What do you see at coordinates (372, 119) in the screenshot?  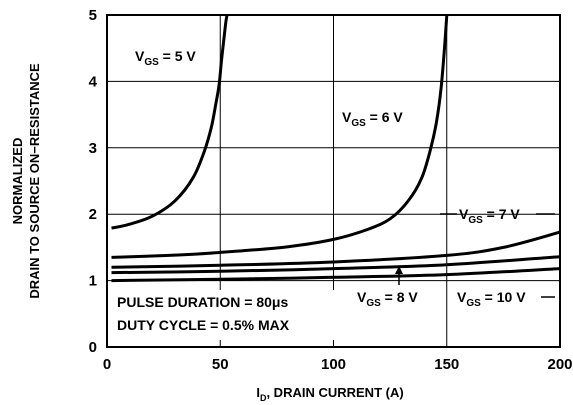 I see `series-label-vgs-6: VGS = 6 V` at bounding box center [372, 119].